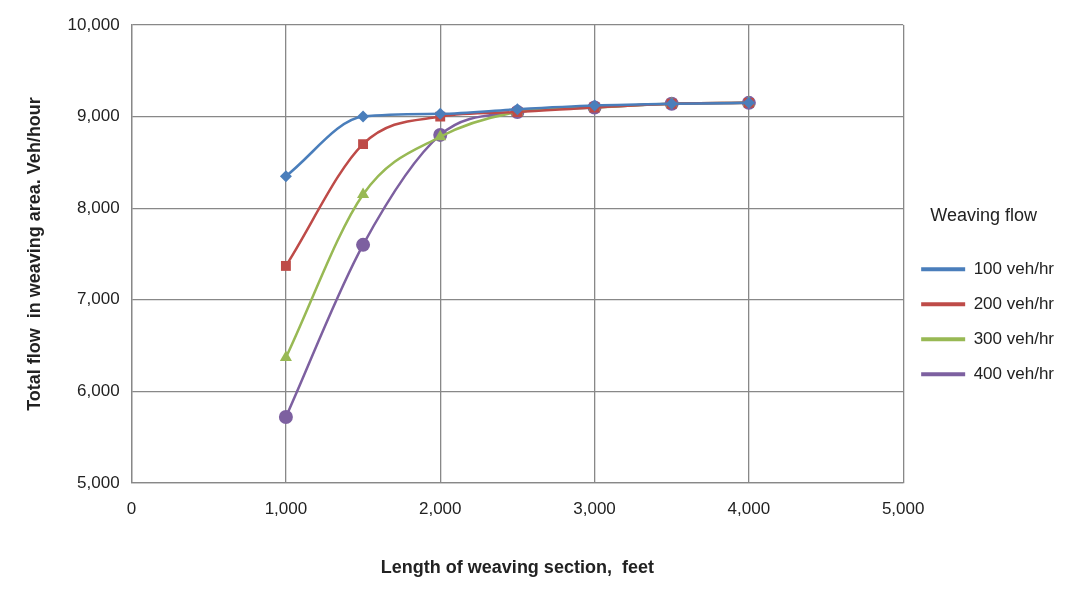 The width and height of the screenshot is (1084, 603). I want to click on x-tick-label: 3,000, so click(594, 508).